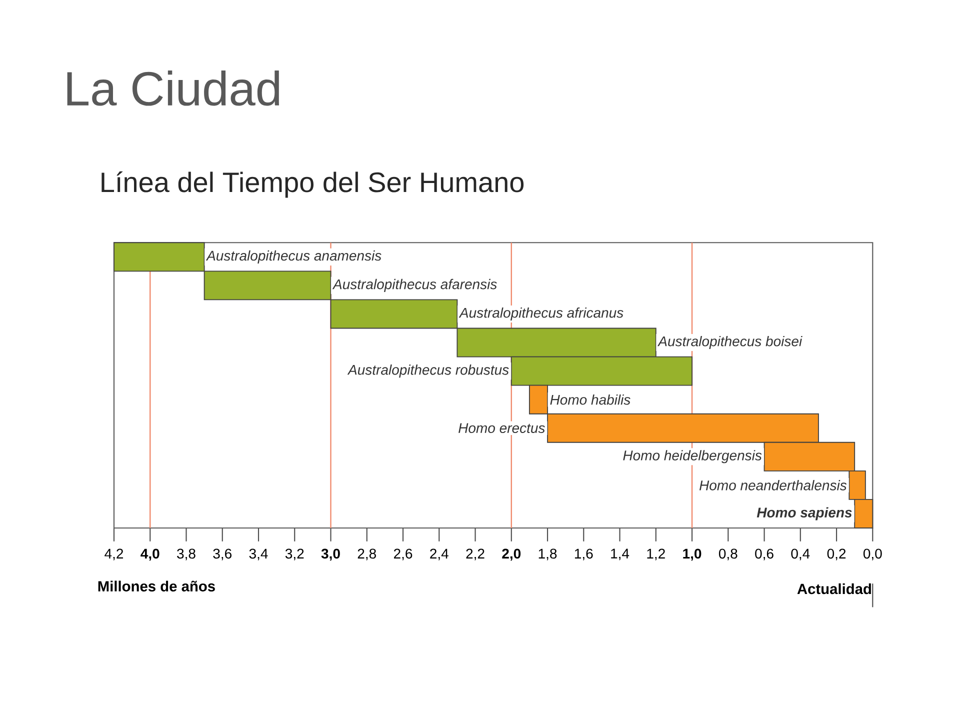 Image resolution: width=960 pixels, height=720 pixels. Describe the element at coordinates (590, 399) in the screenshot. I see `y-tick-label: Homo habilis` at that location.